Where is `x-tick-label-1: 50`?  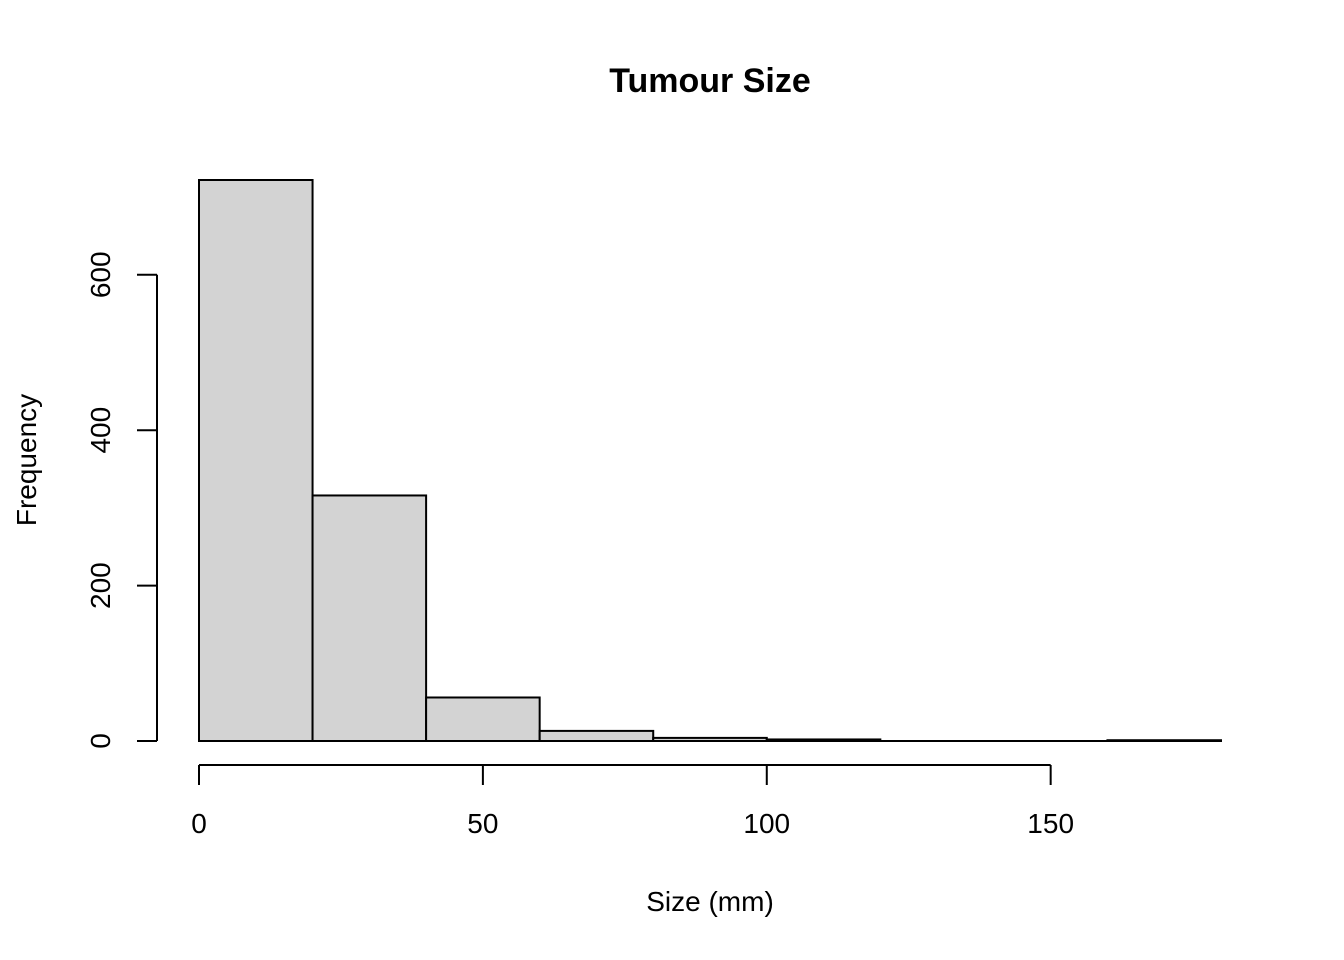
x-tick-label-1: 50 is located at coordinates (482, 823).